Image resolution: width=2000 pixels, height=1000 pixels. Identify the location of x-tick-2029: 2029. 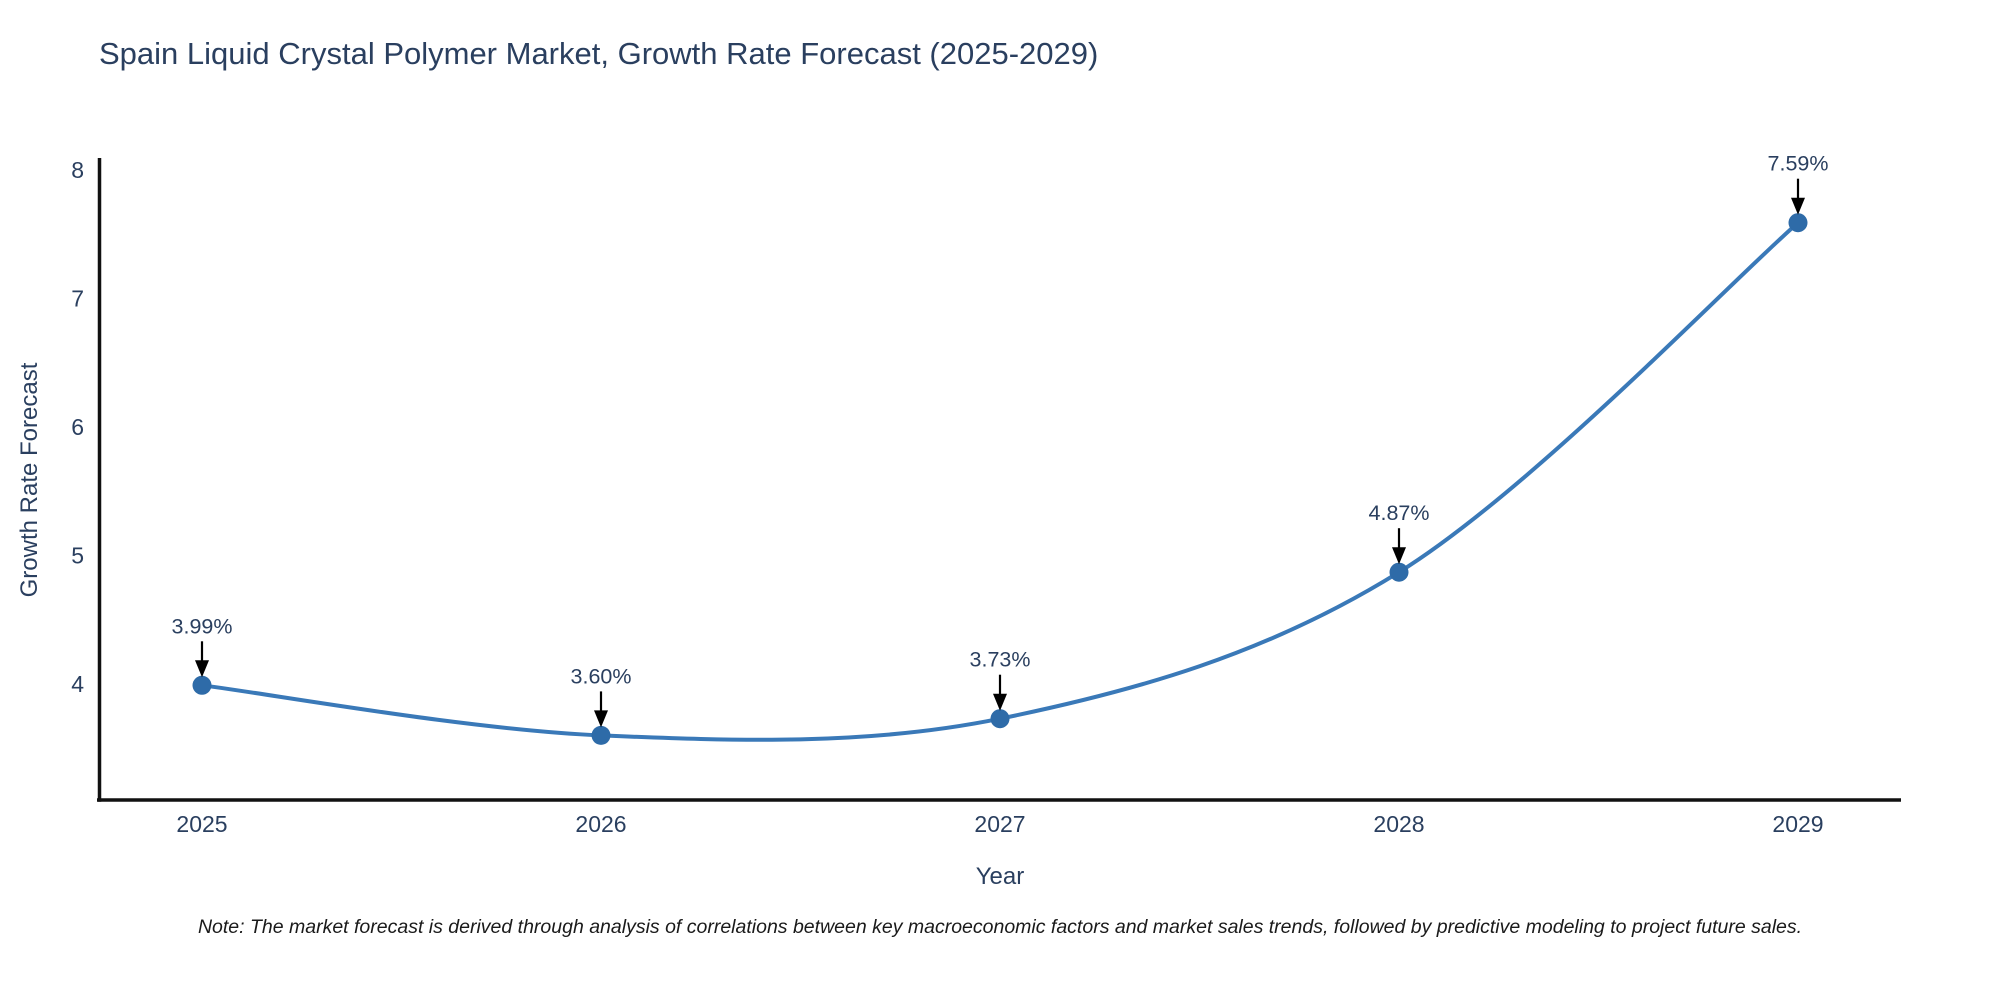
(1797, 824).